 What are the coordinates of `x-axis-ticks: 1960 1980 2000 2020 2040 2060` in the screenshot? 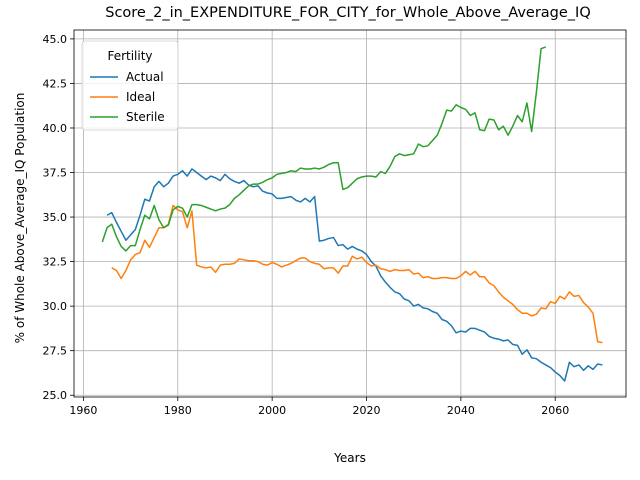 It's located at (319, 407).